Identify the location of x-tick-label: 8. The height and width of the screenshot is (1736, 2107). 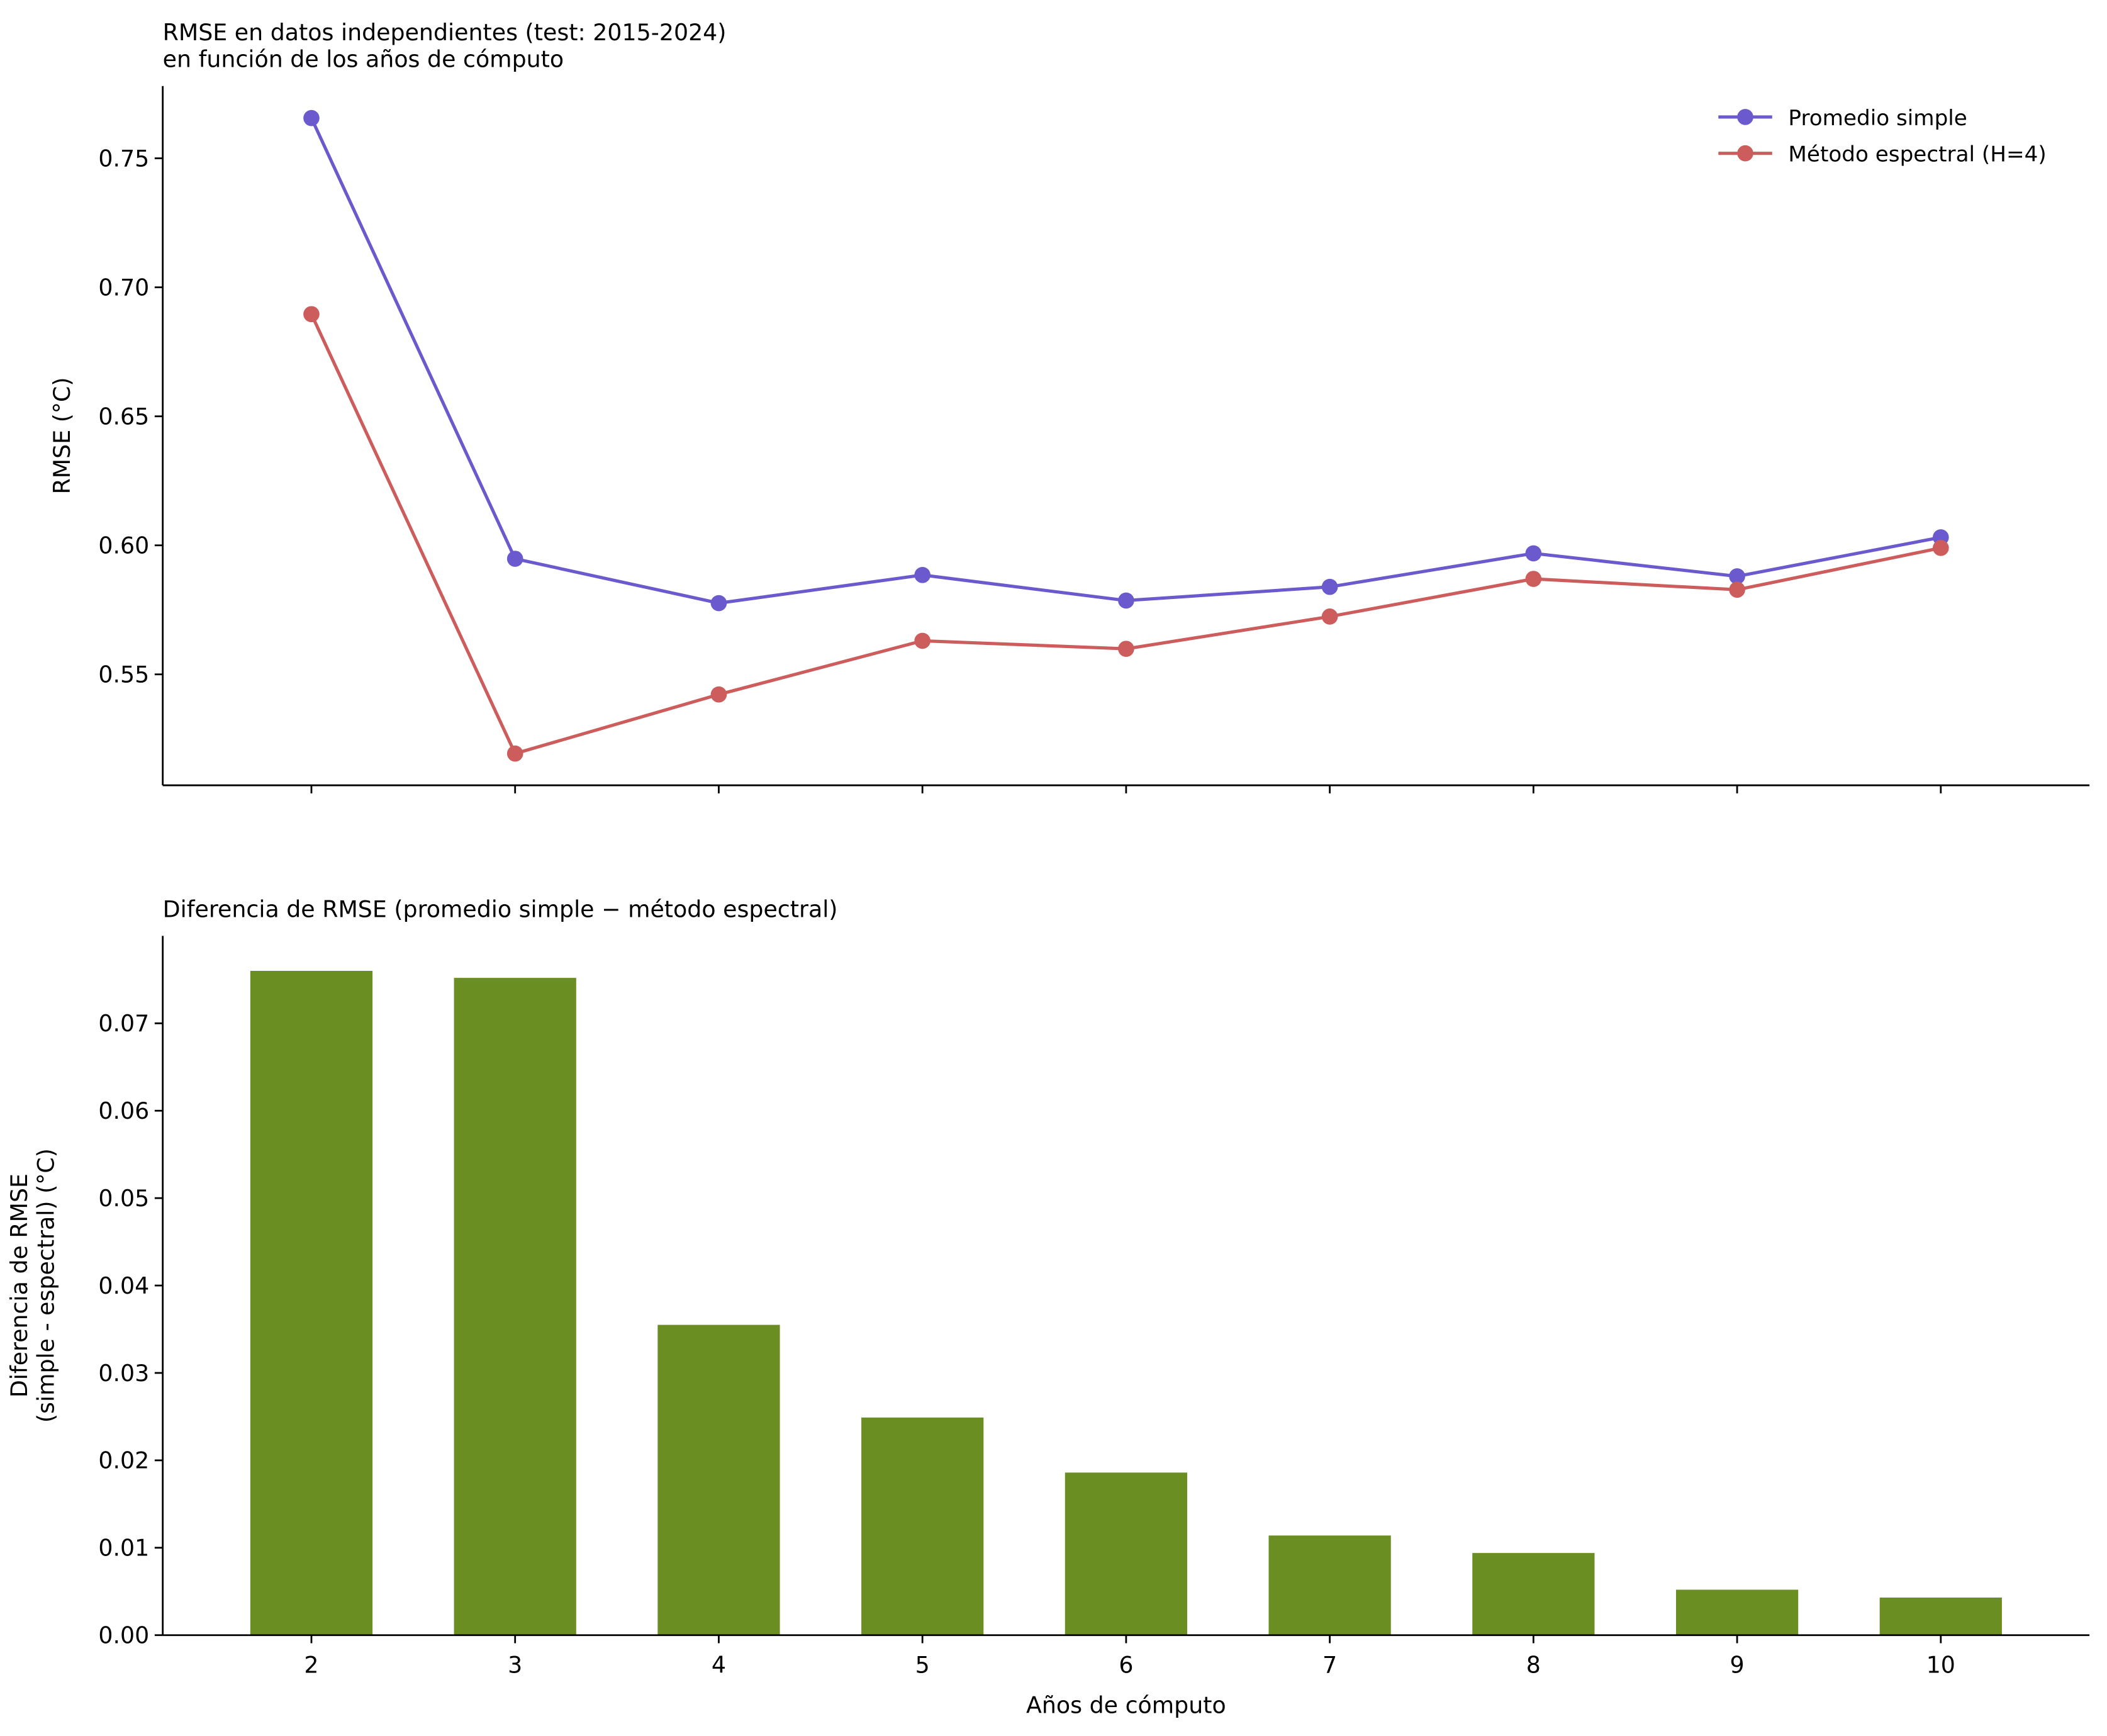
(1533, 1665).